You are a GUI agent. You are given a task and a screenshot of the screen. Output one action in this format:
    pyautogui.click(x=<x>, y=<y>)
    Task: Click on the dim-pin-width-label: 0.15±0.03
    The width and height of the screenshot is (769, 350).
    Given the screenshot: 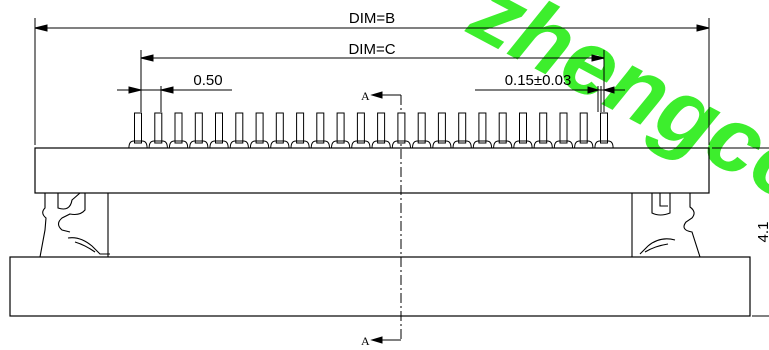 What is the action you would take?
    pyautogui.click(x=538, y=80)
    